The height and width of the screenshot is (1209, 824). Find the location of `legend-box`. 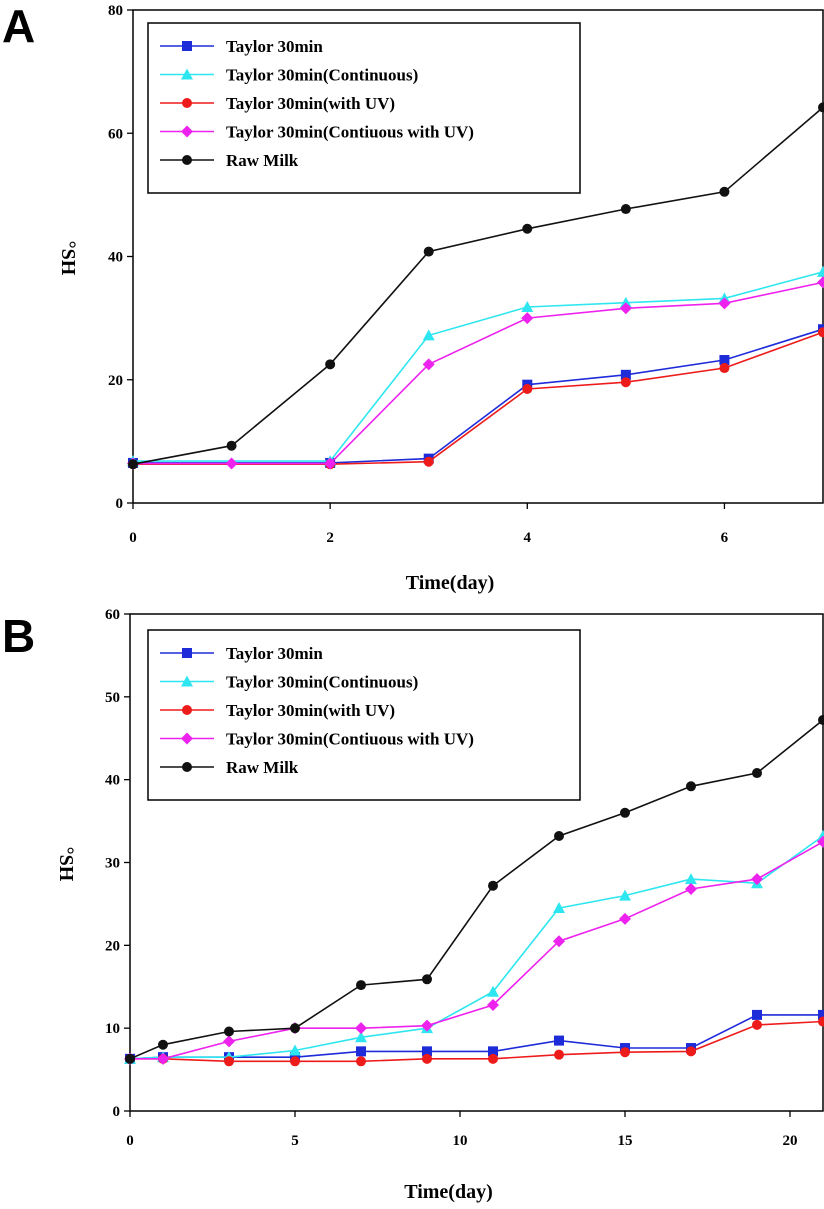

legend-box is located at coordinates (364, 715).